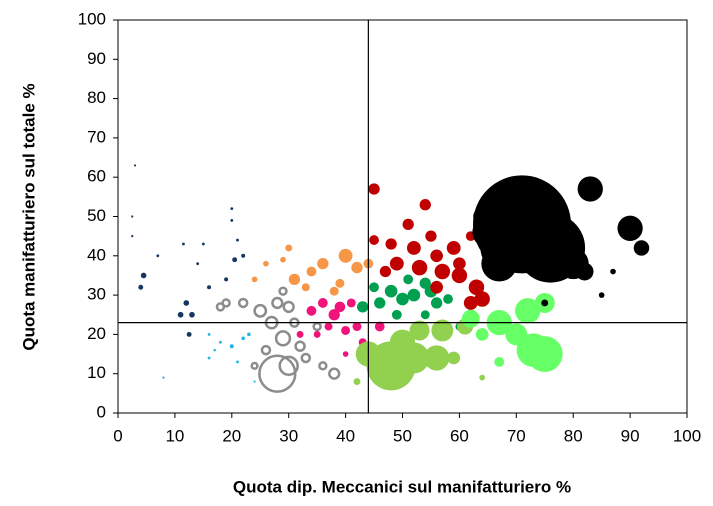  Describe the element at coordinates (687, 435) in the screenshot. I see `x-tick-label: 100` at that location.